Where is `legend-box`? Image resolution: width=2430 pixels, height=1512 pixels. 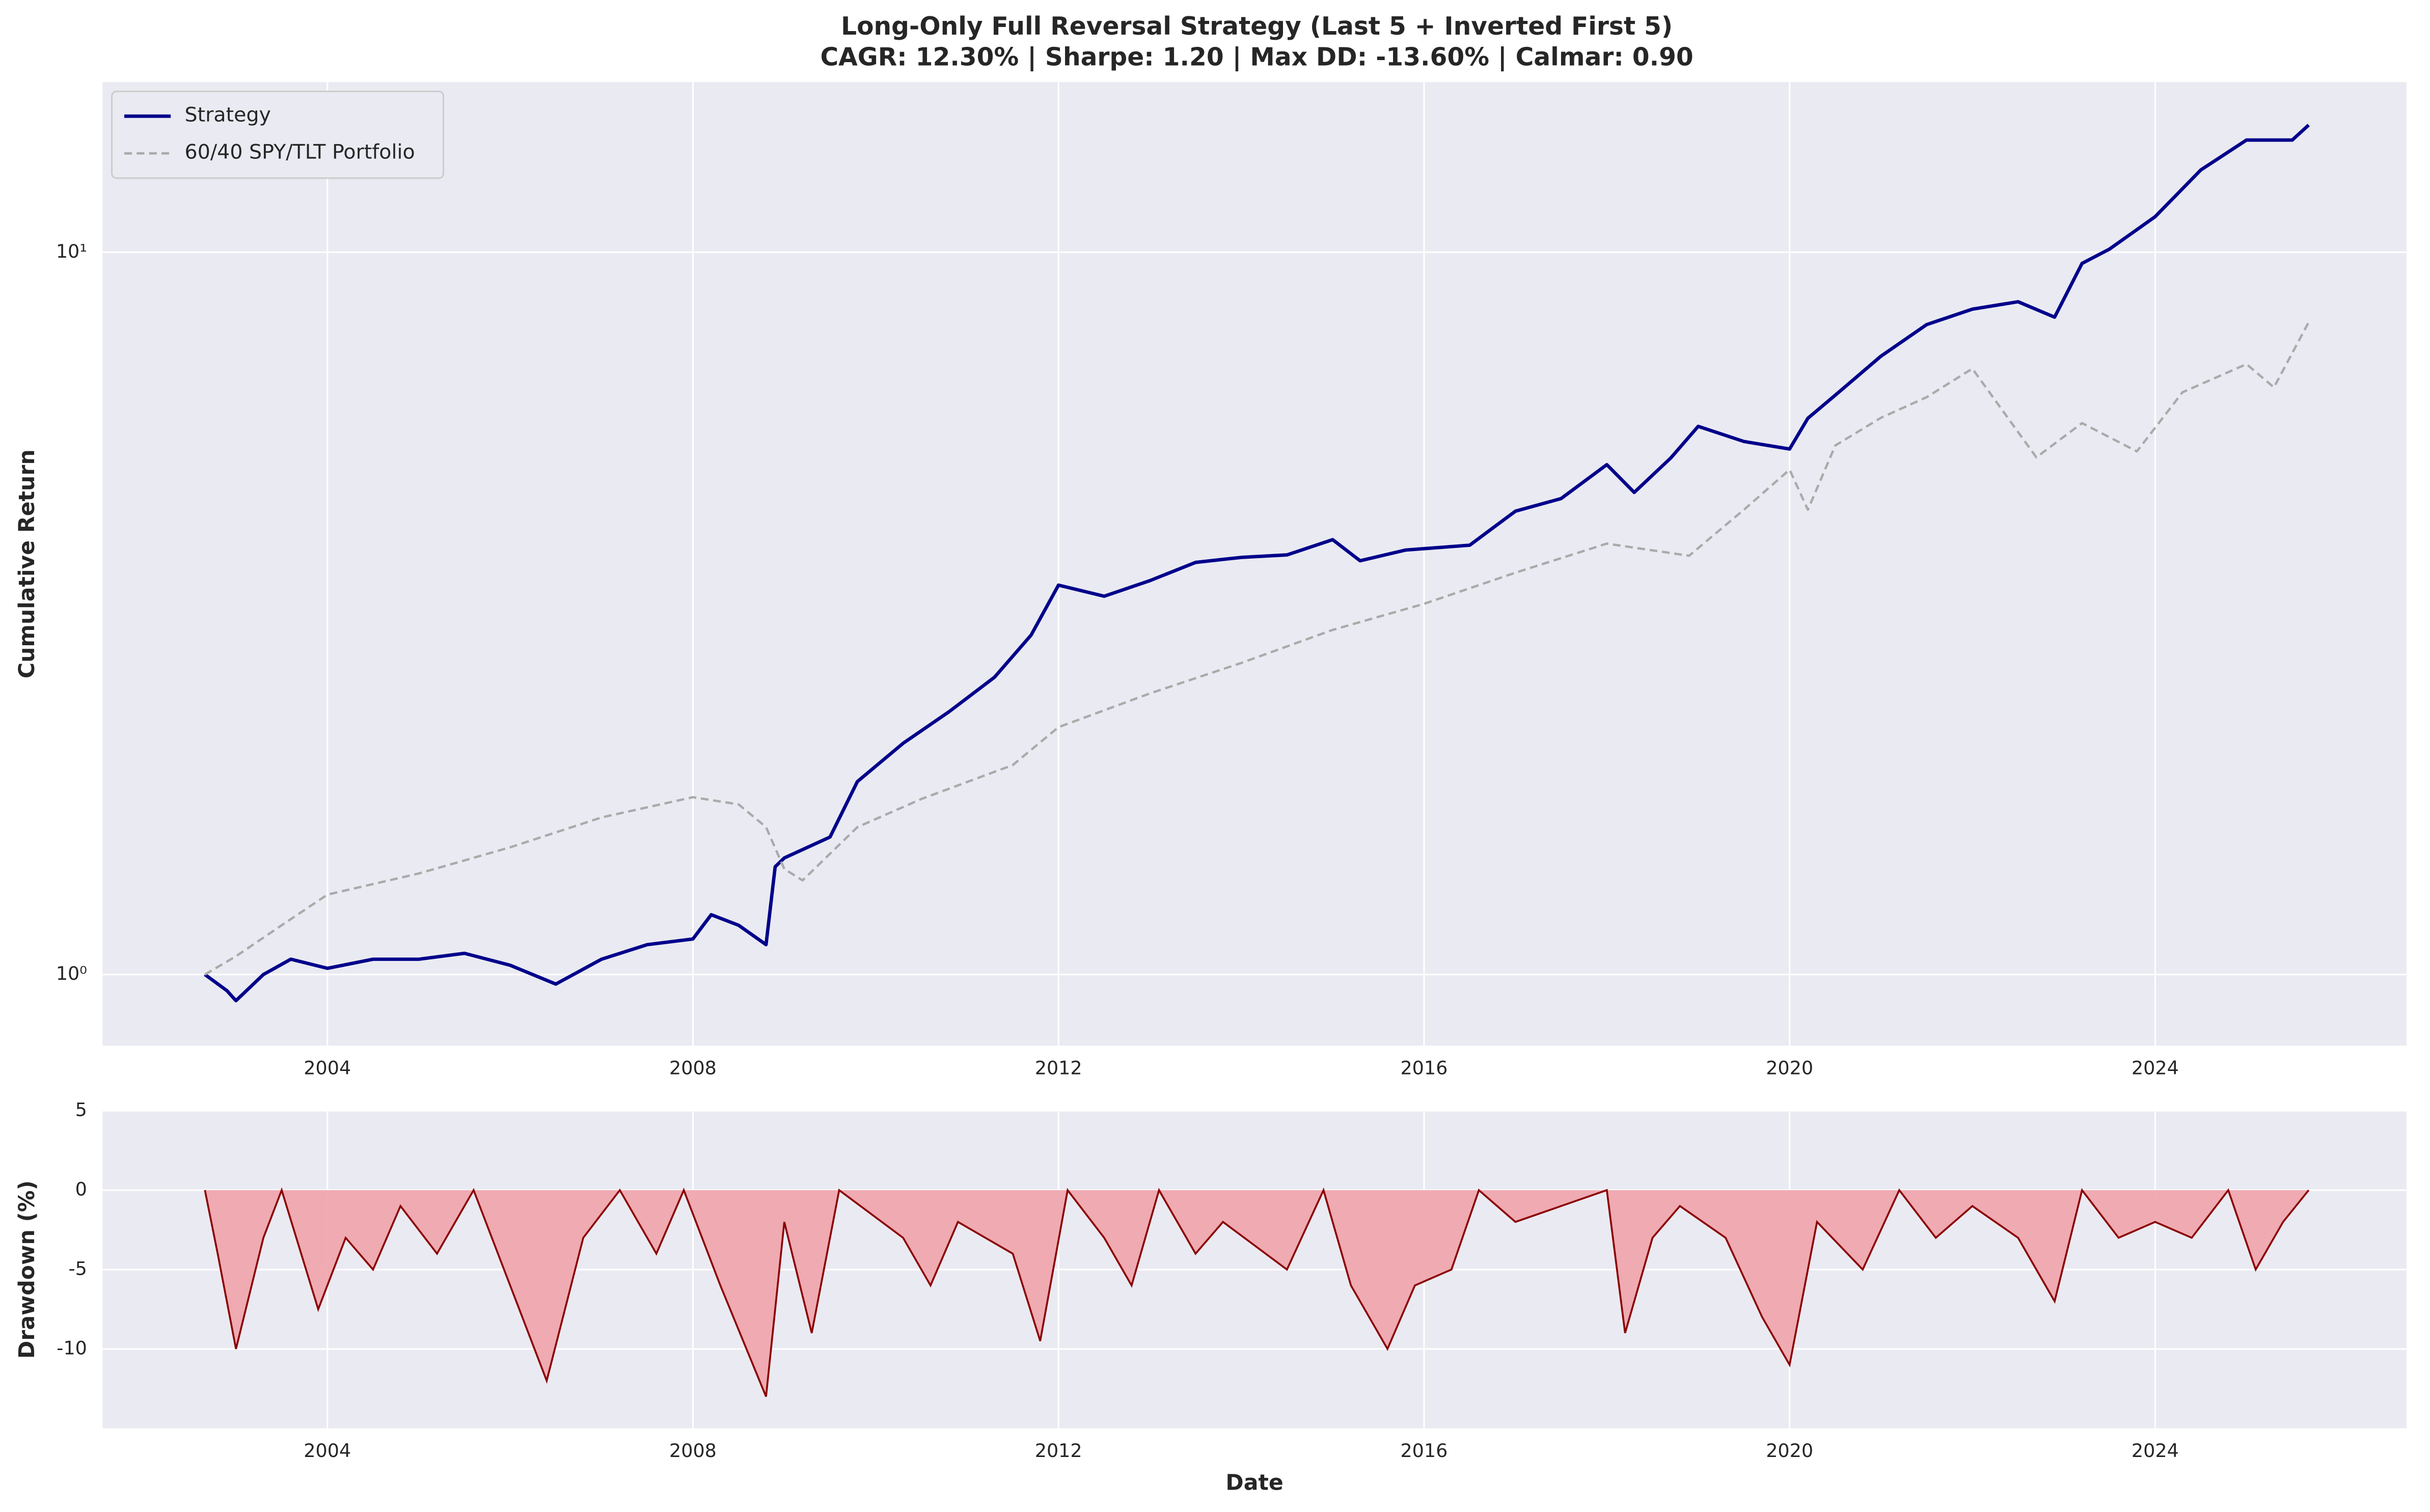 legend-box is located at coordinates (278, 134).